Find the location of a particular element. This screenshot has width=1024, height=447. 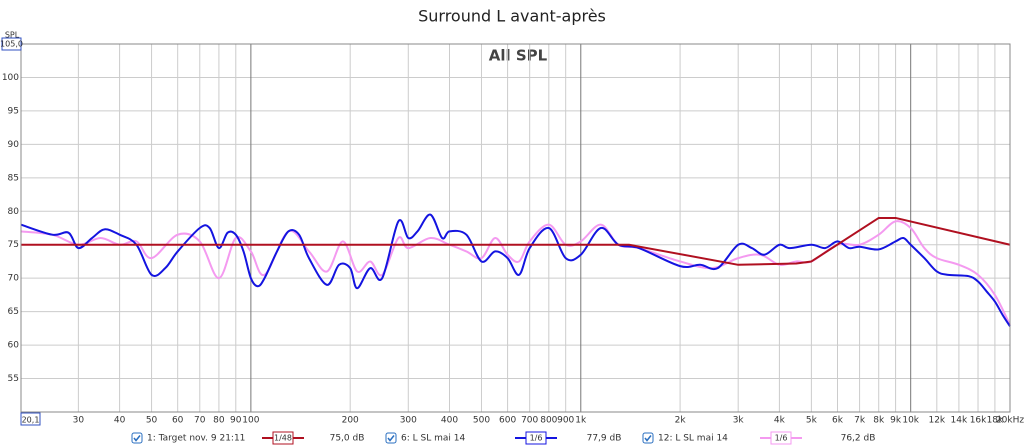

chart-title: Surround L avant-après is located at coordinates (512, 16).